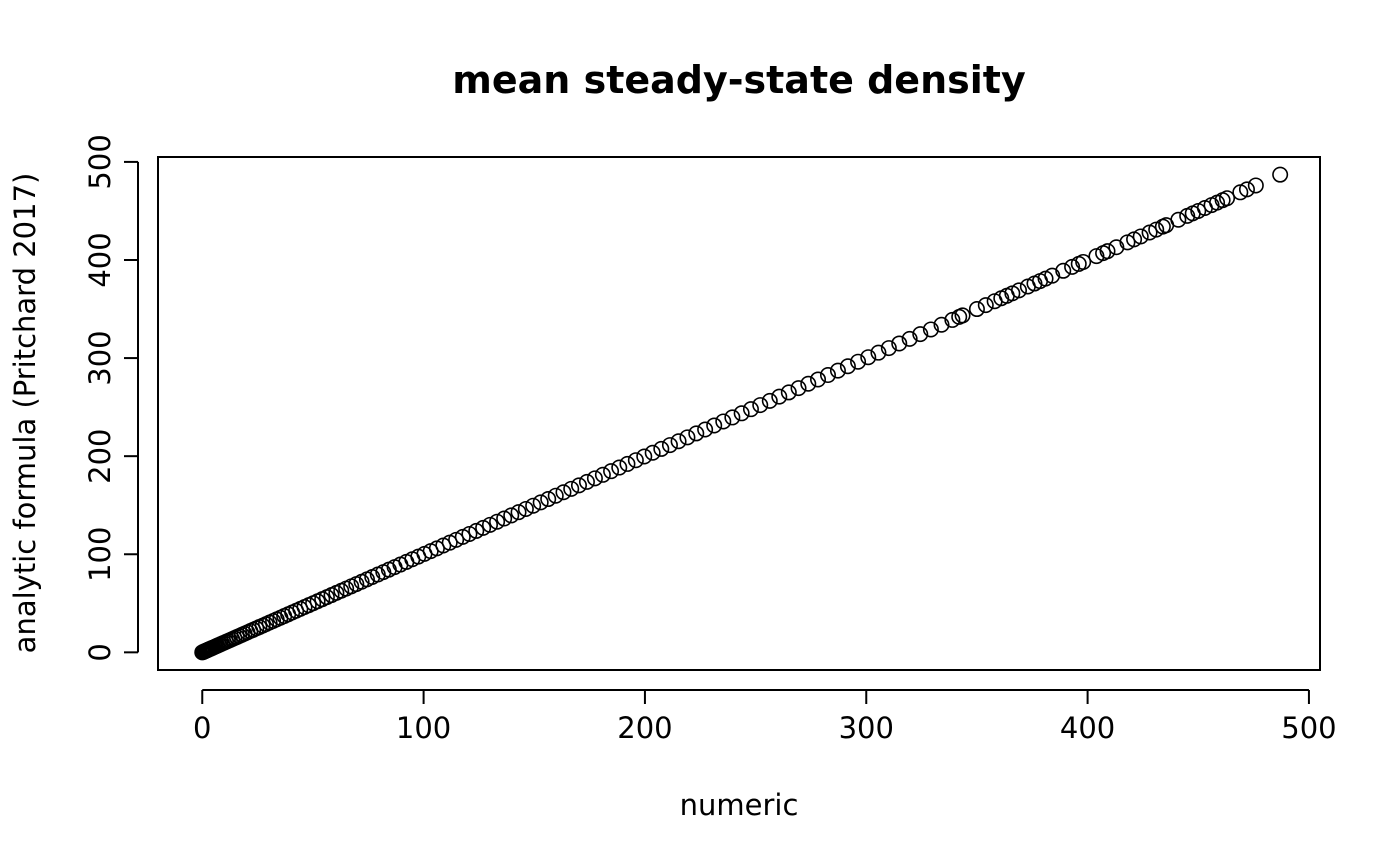  Describe the element at coordinates (1087, 728) in the screenshot. I see `x-tick-label: 400` at that location.